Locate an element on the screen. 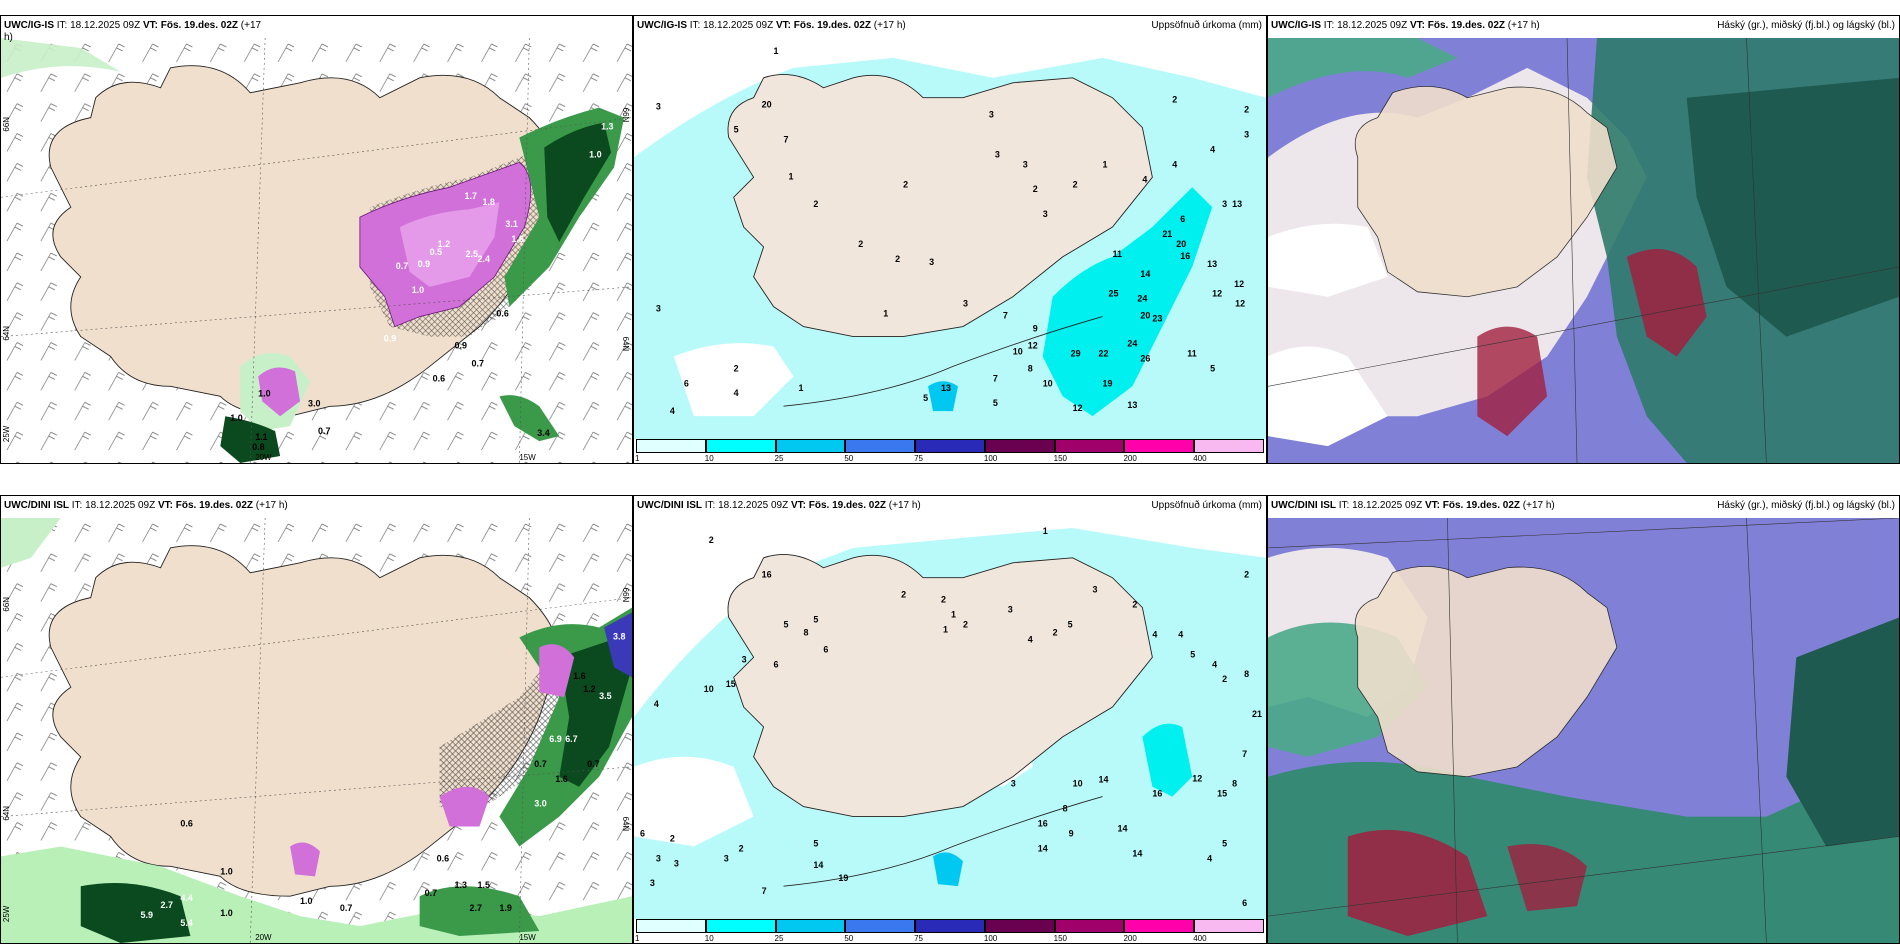 The height and width of the screenshot is (950, 1900). svg-text: 22 is located at coordinates (1104, 353).